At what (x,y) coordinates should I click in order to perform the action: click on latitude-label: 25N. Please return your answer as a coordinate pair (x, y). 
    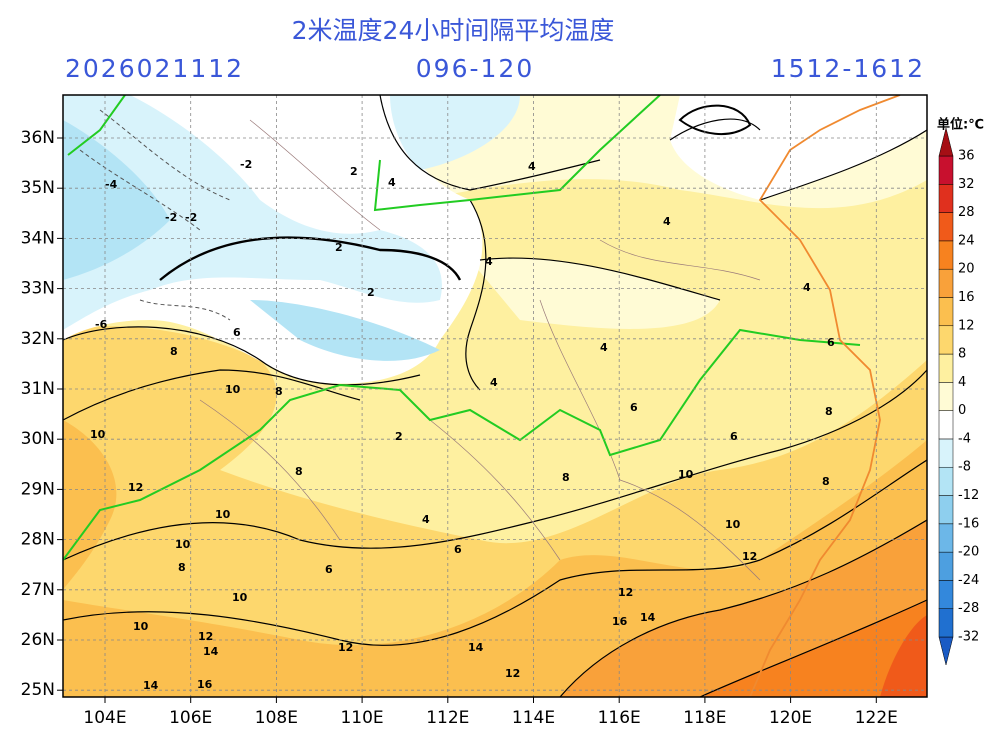
    Looking at the image, I should click on (38, 690).